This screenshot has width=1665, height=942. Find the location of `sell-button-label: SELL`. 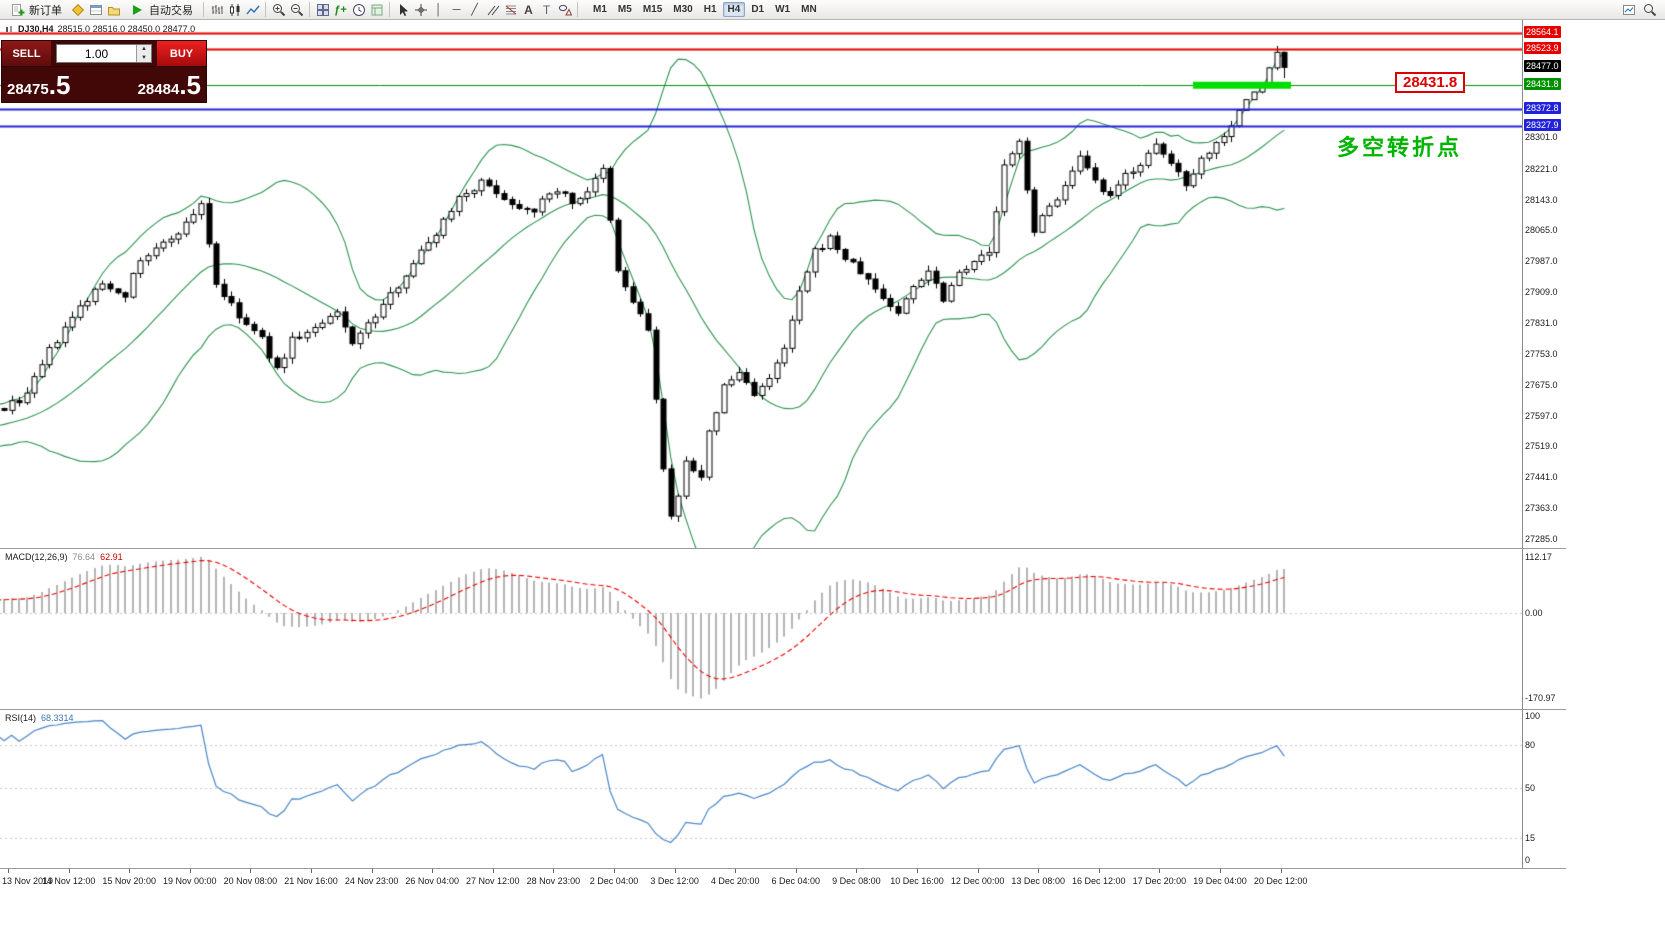

sell-button-label: SELL is located at coordinates (26, 53).